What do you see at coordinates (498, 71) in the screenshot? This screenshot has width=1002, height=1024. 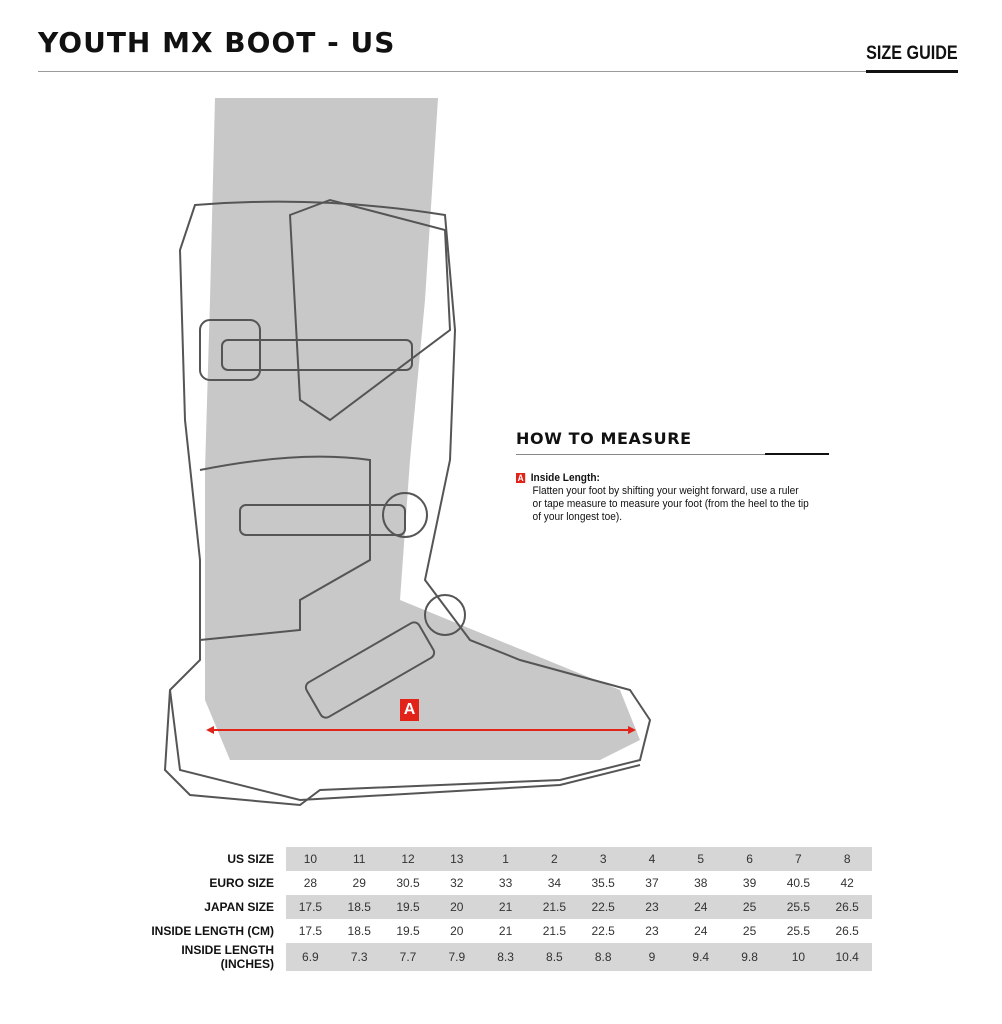 I see `header-divider` at bounding box center [498, 71].